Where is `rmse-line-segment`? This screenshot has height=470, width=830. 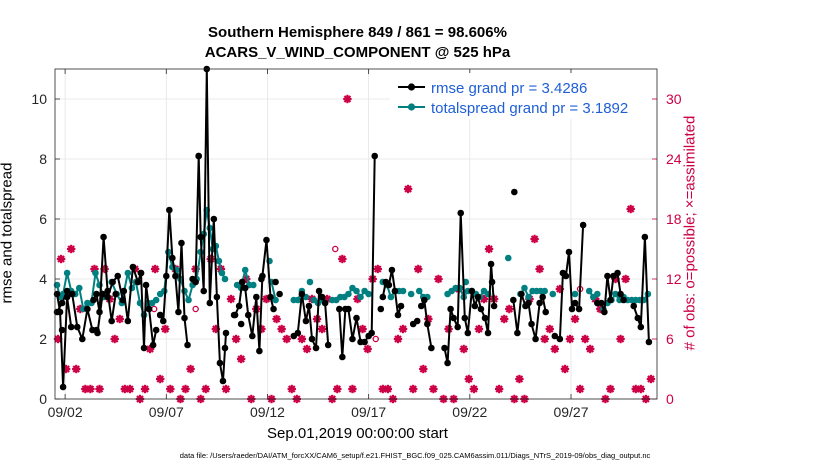
rmse-line-segment is located at coordinates (313, 319).